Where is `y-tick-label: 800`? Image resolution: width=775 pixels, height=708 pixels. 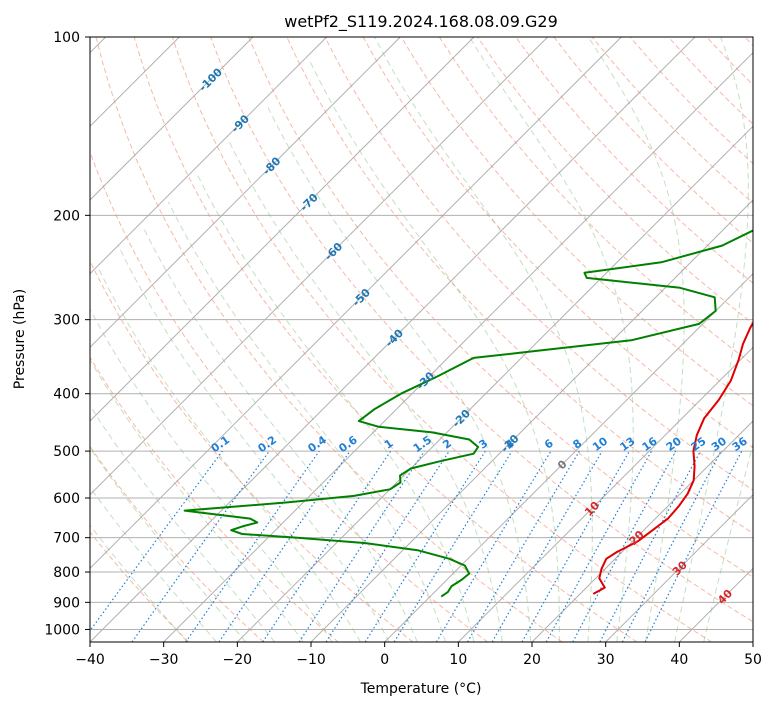
y-tick-label: 800 is located at coordinates (66, 573).